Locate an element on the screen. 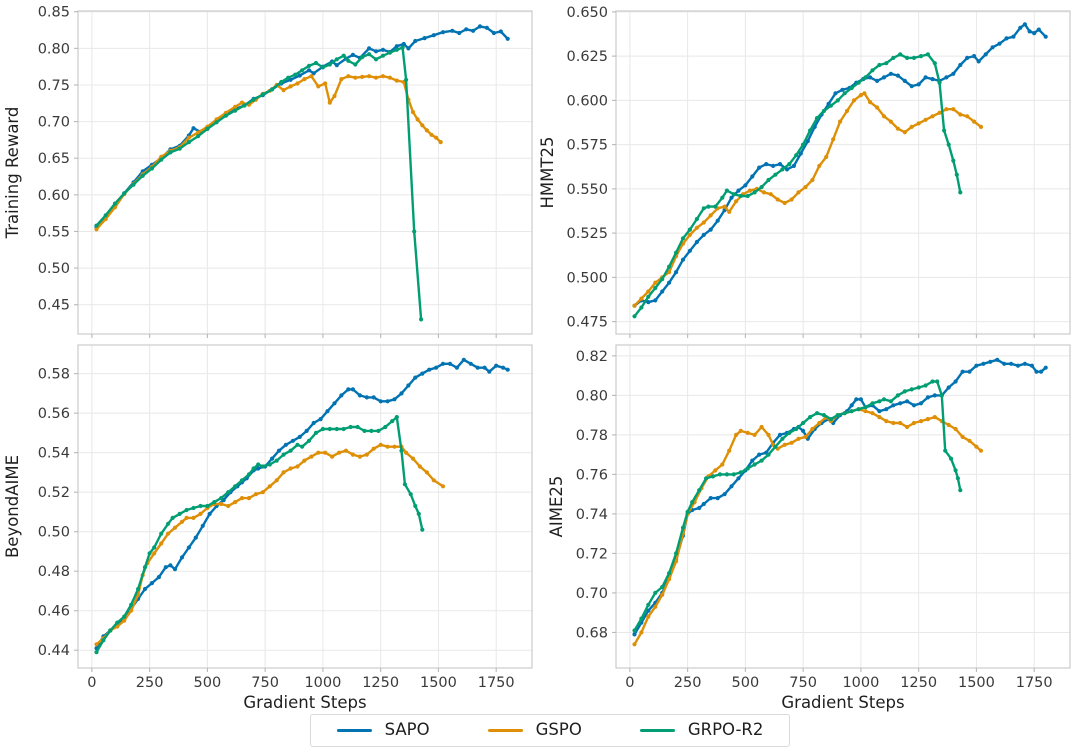  y-axis-label: BeyondAIME is located at coordinates (12, 506).